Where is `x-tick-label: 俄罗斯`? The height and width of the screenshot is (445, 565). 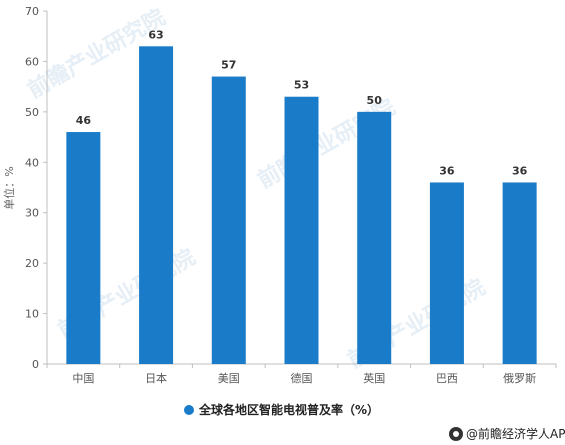
x-tick-label: 俄罗斯 is located at coordinates (519, 378).